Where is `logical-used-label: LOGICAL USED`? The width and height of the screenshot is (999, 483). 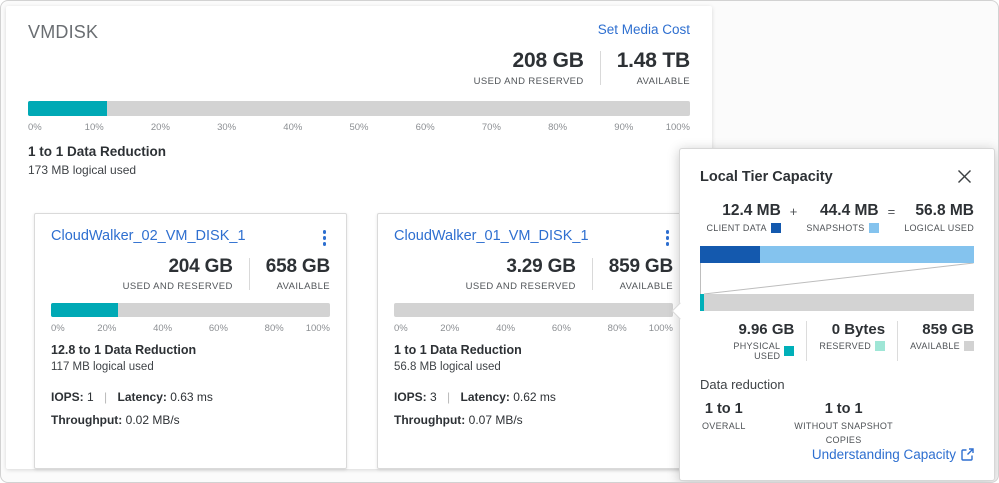
logical-used-label: LOGICAL USED is located at coordinates (939, 228).